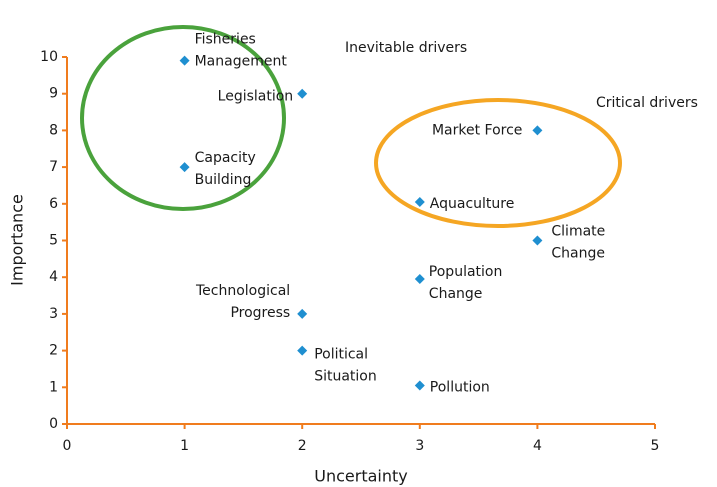 This screenshot has height=487, width=717. I want to click on point-label: Aquaculture, so click(472, 204).